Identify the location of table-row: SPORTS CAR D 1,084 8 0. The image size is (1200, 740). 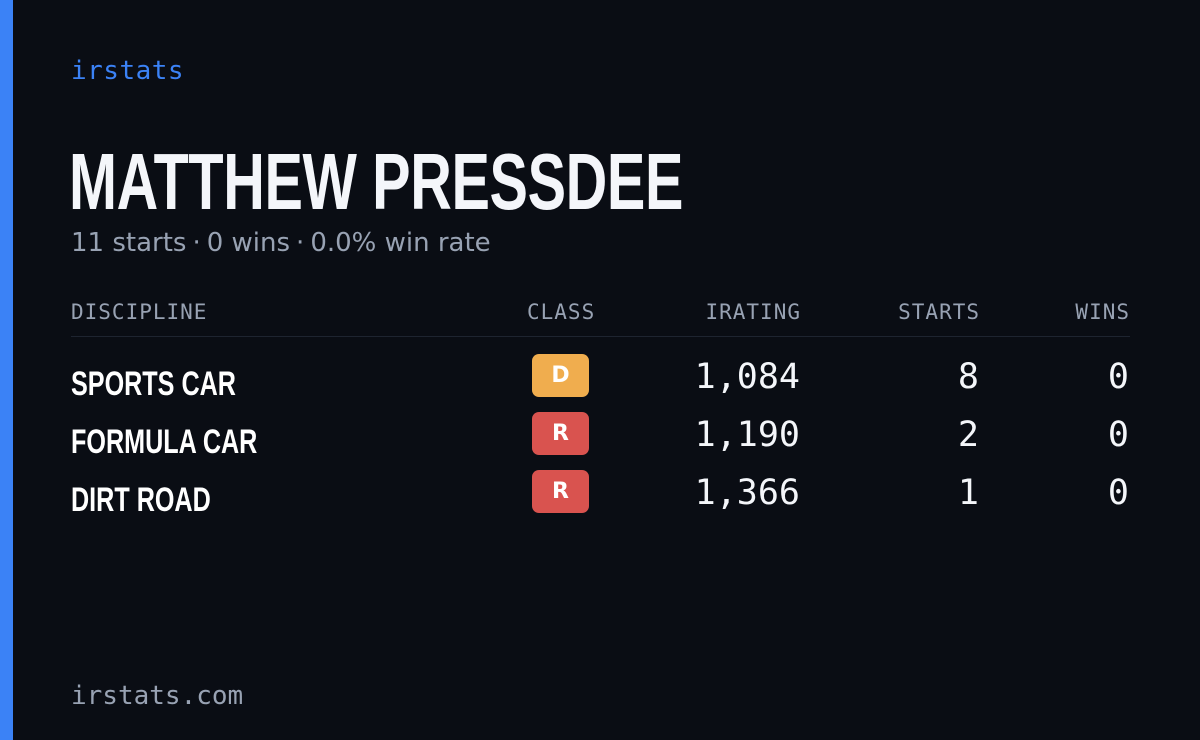
(600, 380).